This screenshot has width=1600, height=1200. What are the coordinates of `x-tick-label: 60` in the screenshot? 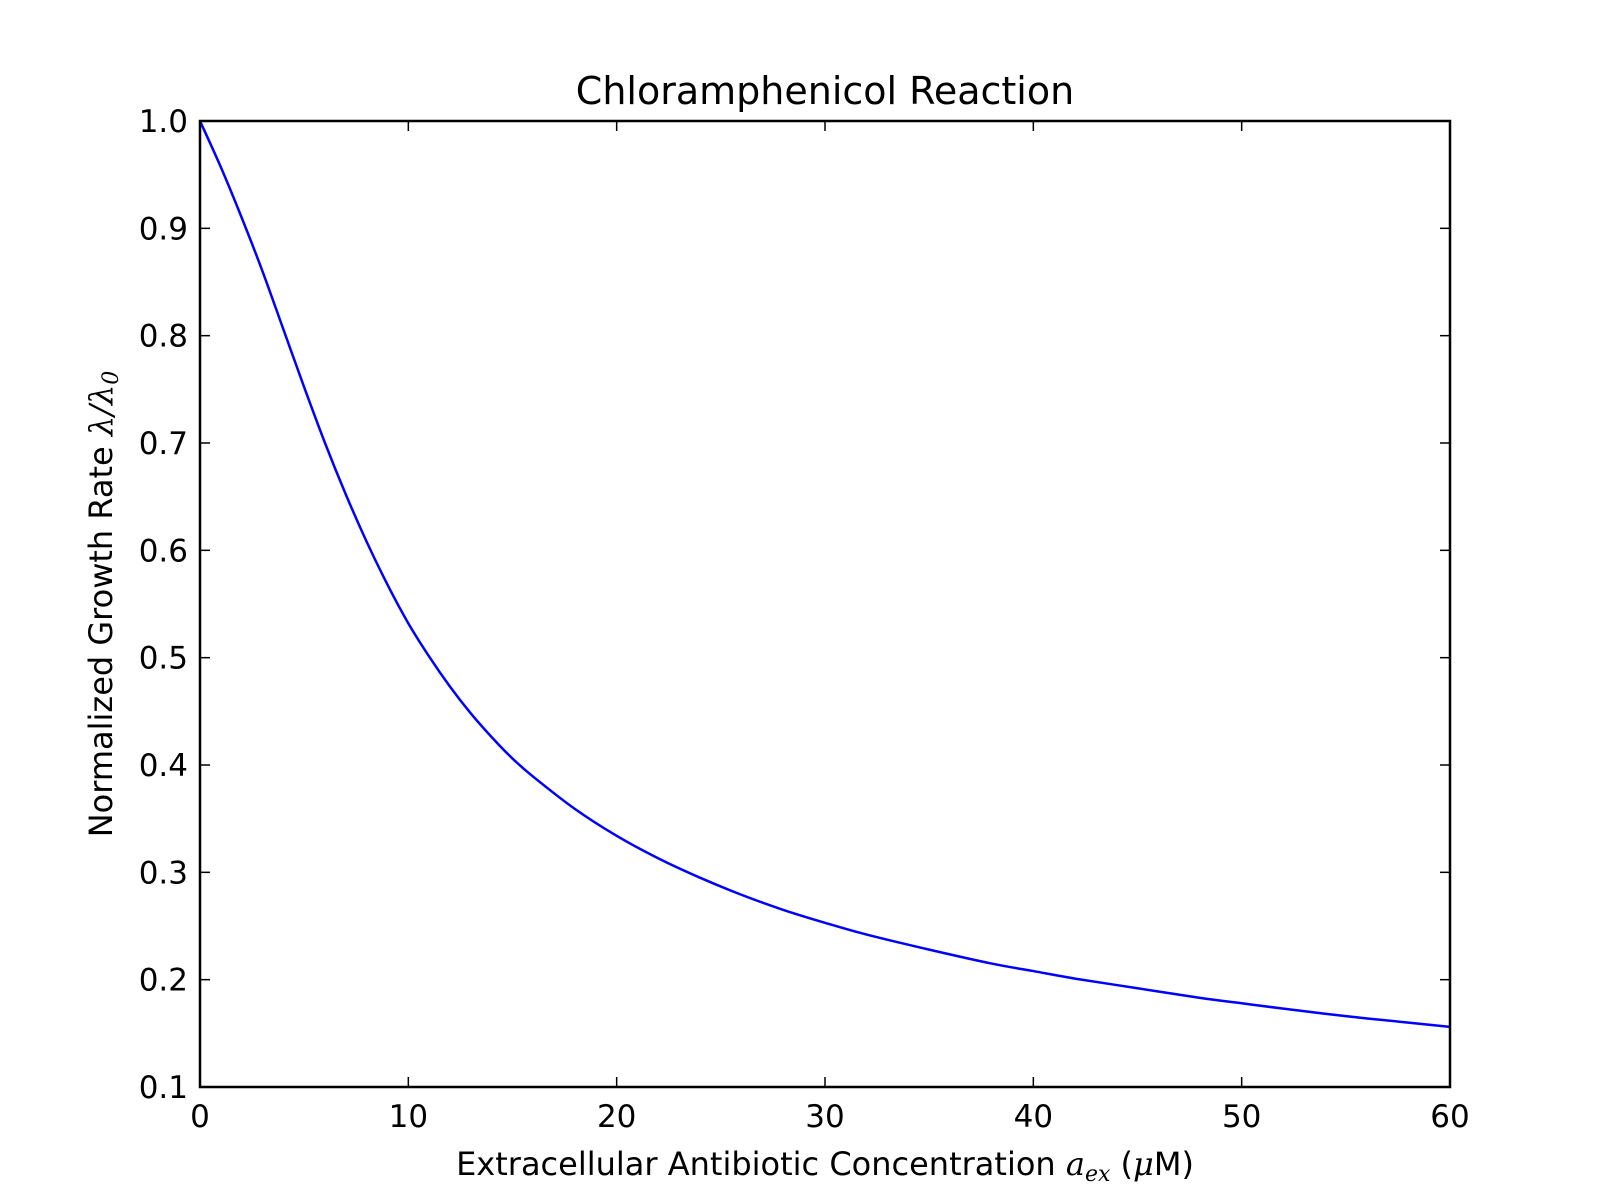 It's located at (1449, 1117).